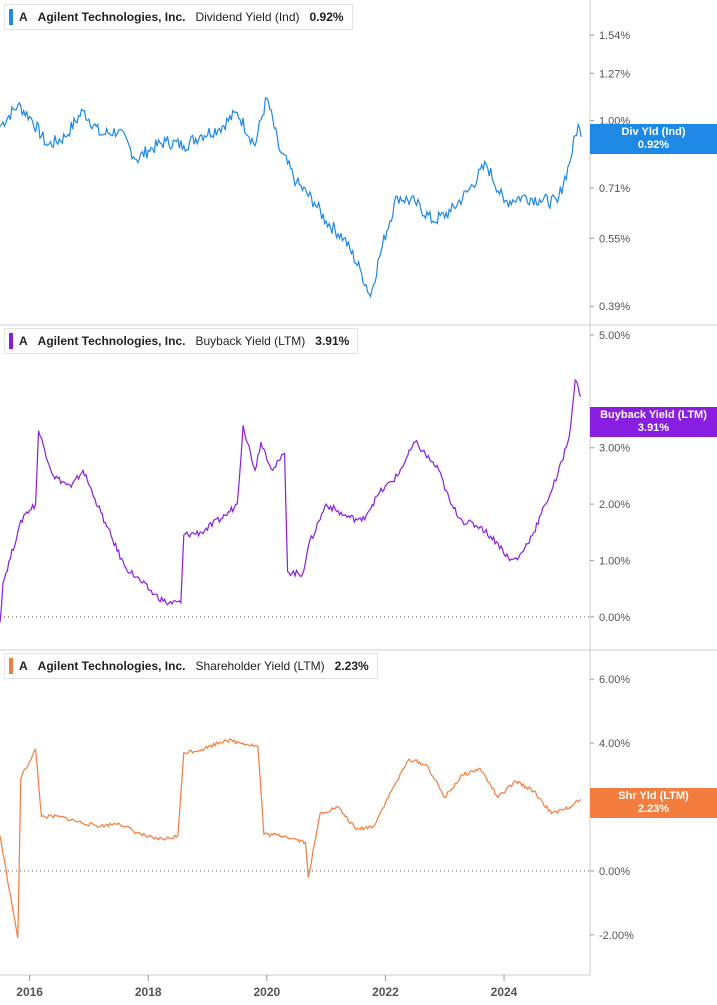  I want to click on tag-shareholder-yield: Shr Yld (LTM) 2.23%, so click(653, 803).